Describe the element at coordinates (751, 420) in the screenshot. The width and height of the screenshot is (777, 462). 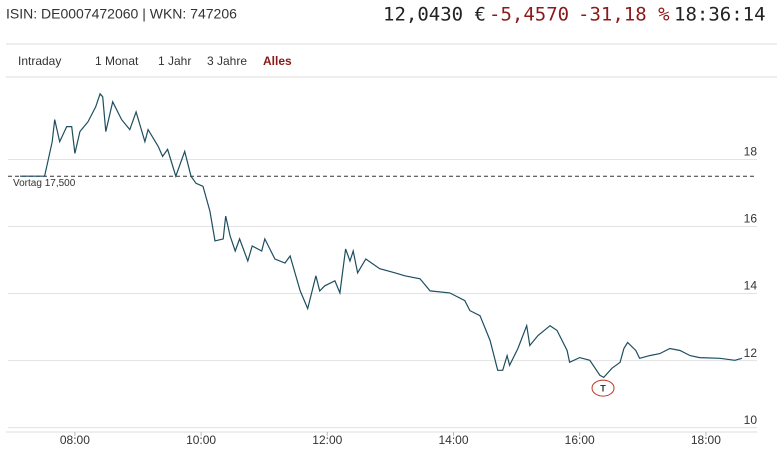
I see `y-tick-label: 10` at that location.